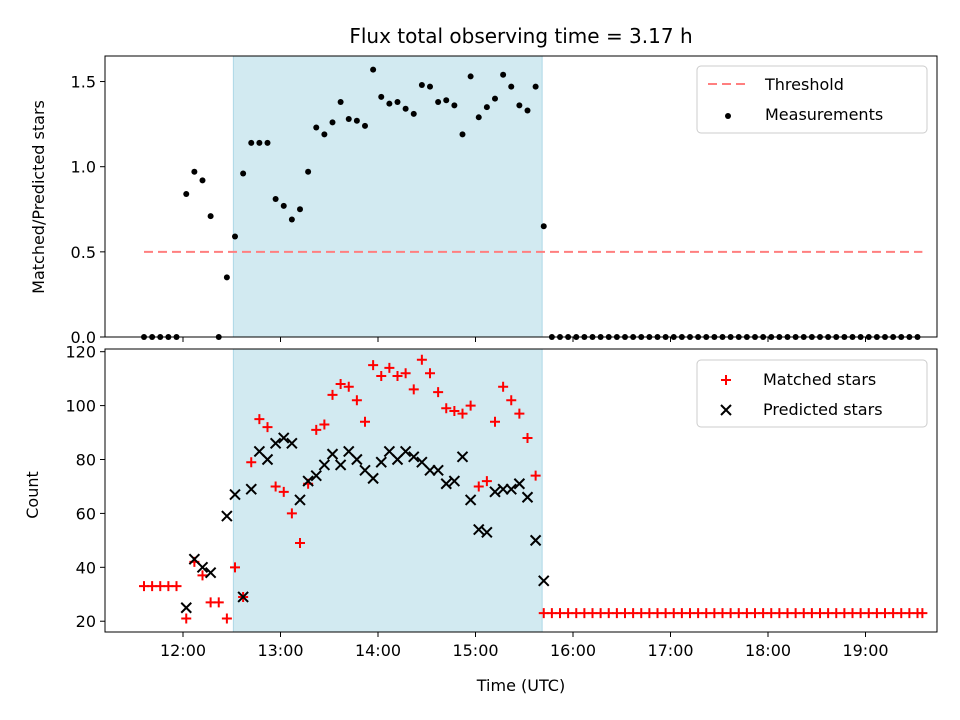 The height and width of the screenshot is (720, 960). I want to click on top-legend: Threshold Measurements, so click(812, 99).